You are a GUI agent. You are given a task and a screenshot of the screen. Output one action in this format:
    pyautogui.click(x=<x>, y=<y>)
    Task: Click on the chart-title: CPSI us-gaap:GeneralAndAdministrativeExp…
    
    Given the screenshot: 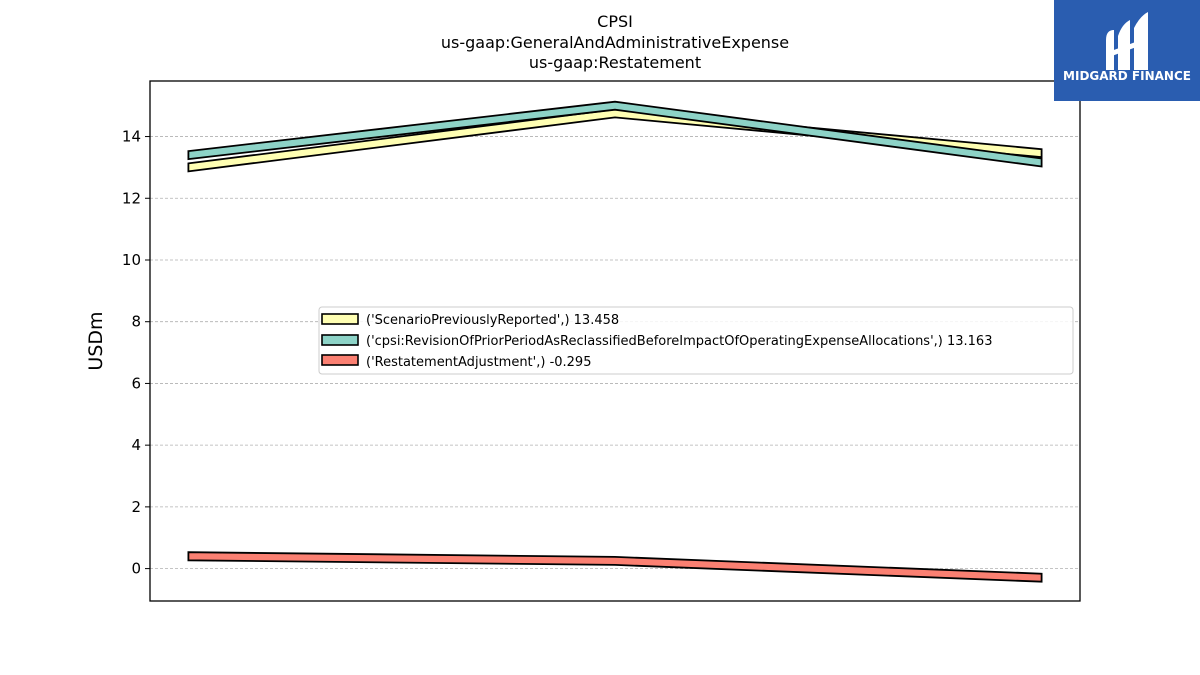 What is the action you would take?
    pyautogui.click(x=615, y=42)
    